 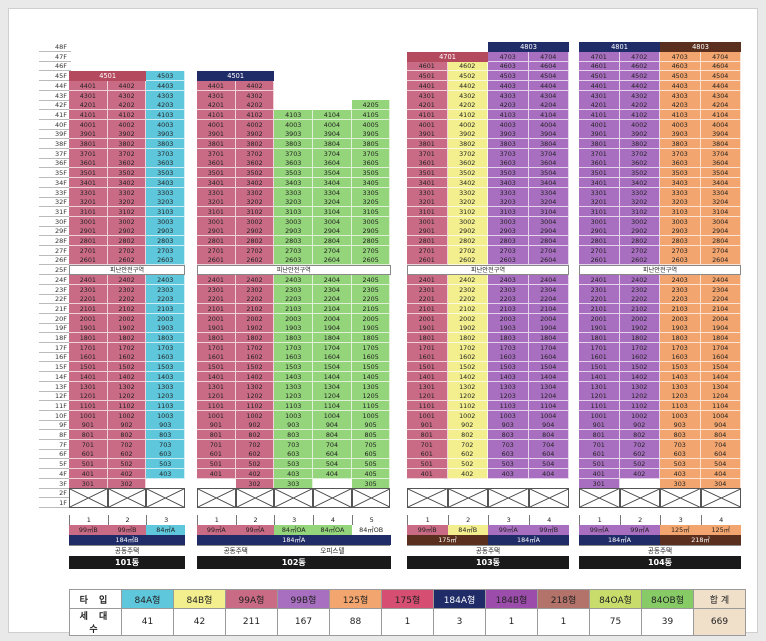 I want to click on building-name: 104동, so click(x=660, y=562).